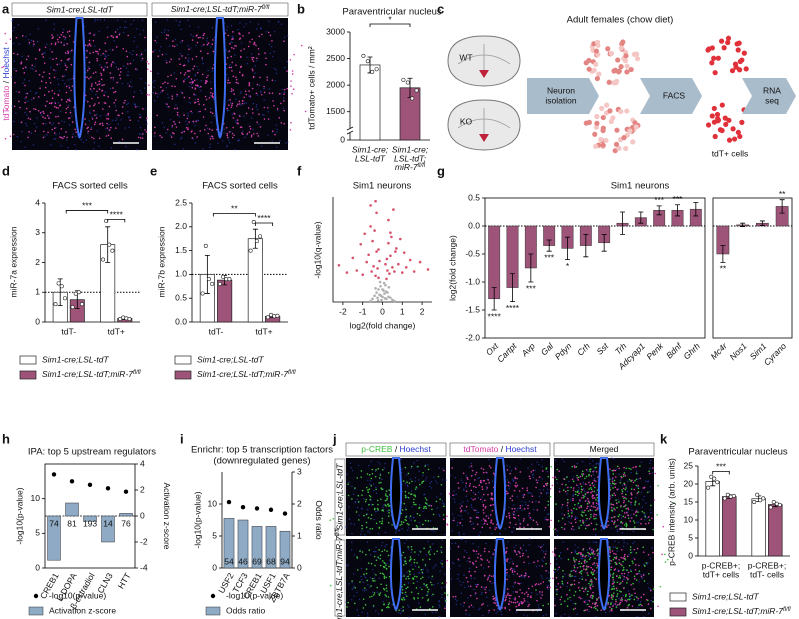 The image size is (799, 619). Describe the element at coordinates (220, 9) in the screenshot. I see `image-header: Sim1-cre;LSL-tdT;miR-7fl/fl` at that location.